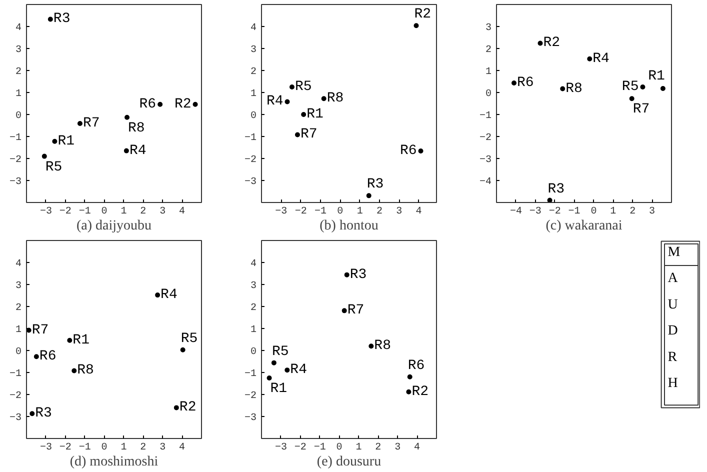 The width and height of the screenshot is (707, 472). Describe the element at coordinates (673, 384) in the screenshot. I see `text: H` at that location.